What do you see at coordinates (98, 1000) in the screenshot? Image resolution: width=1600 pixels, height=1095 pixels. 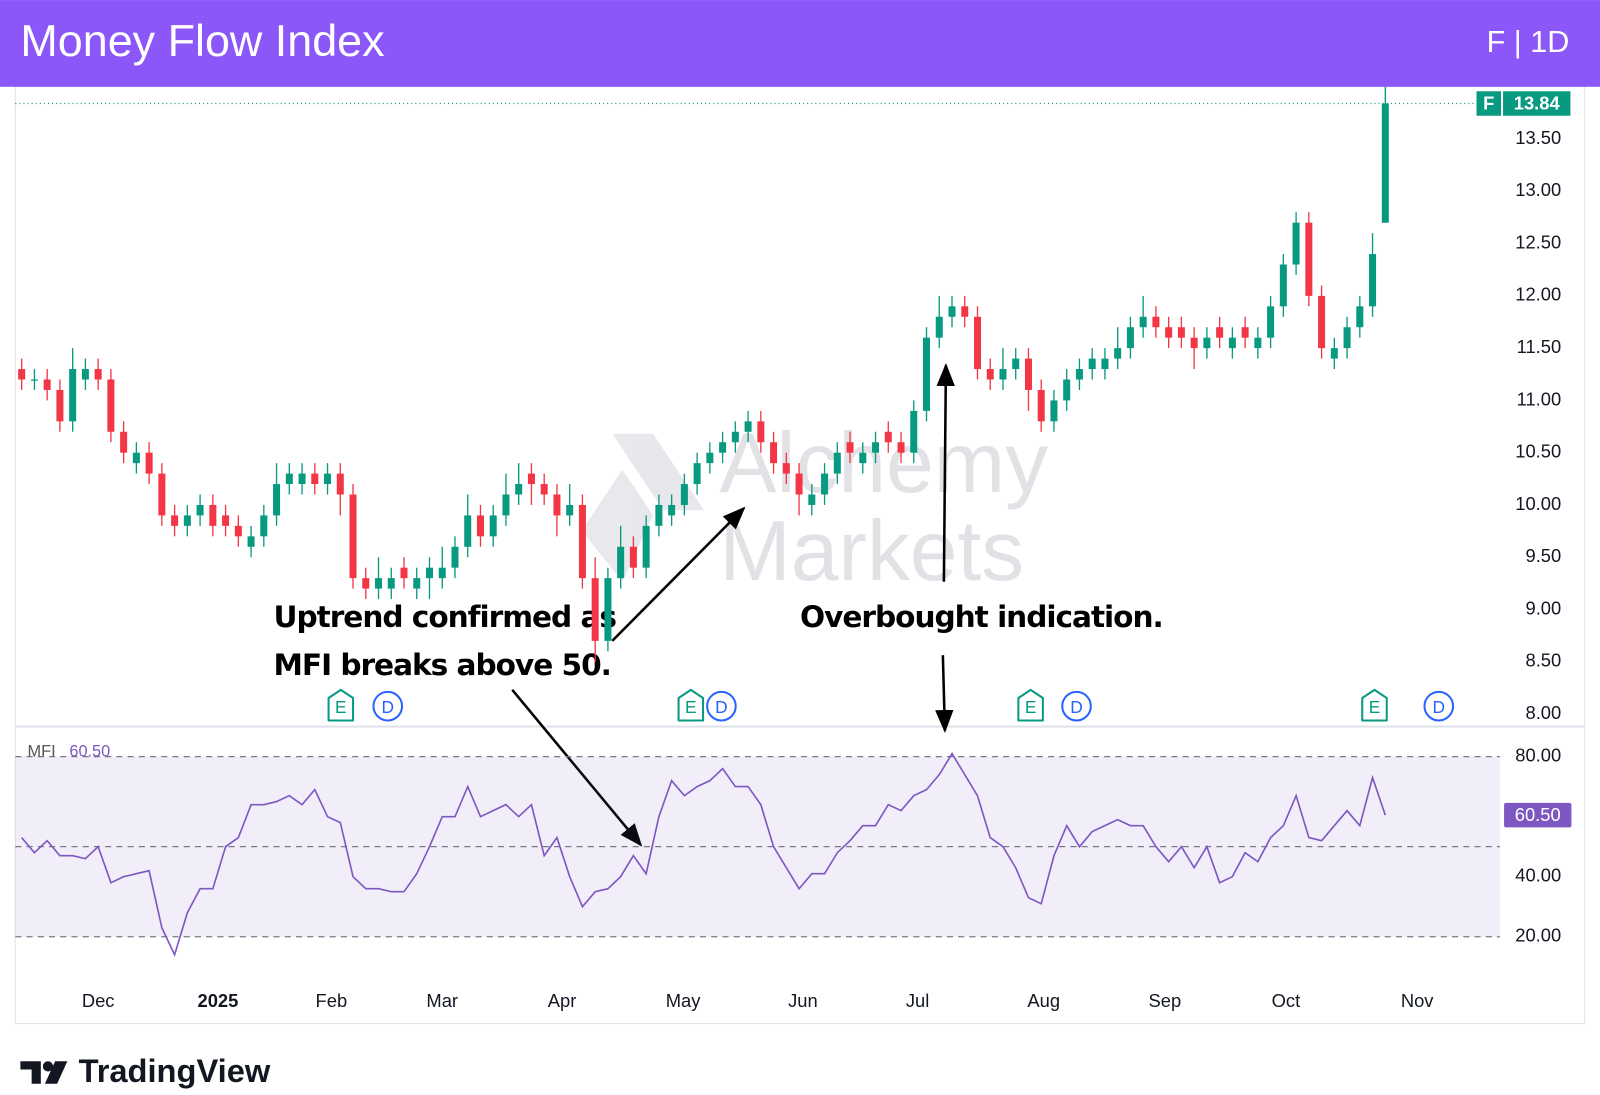 I see `x-tick-label: Dec` at bounding box center [98, 1000].